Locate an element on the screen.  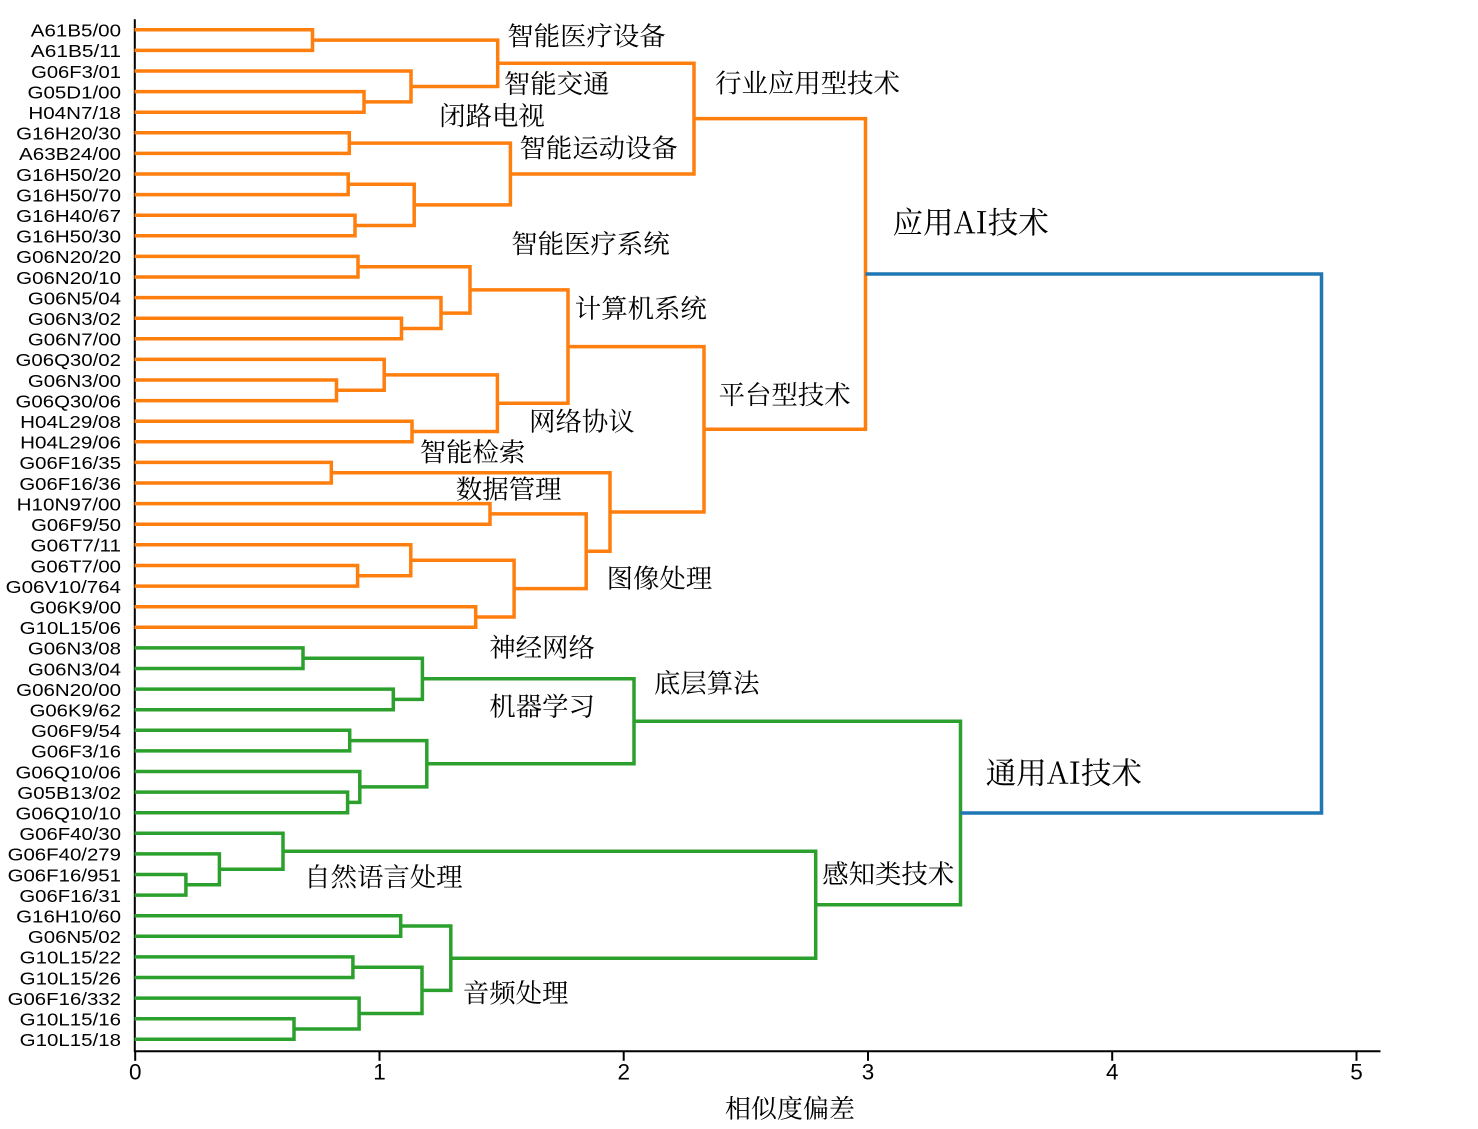
svg-text: G06N3/00 is located at coordinates (74, 381).